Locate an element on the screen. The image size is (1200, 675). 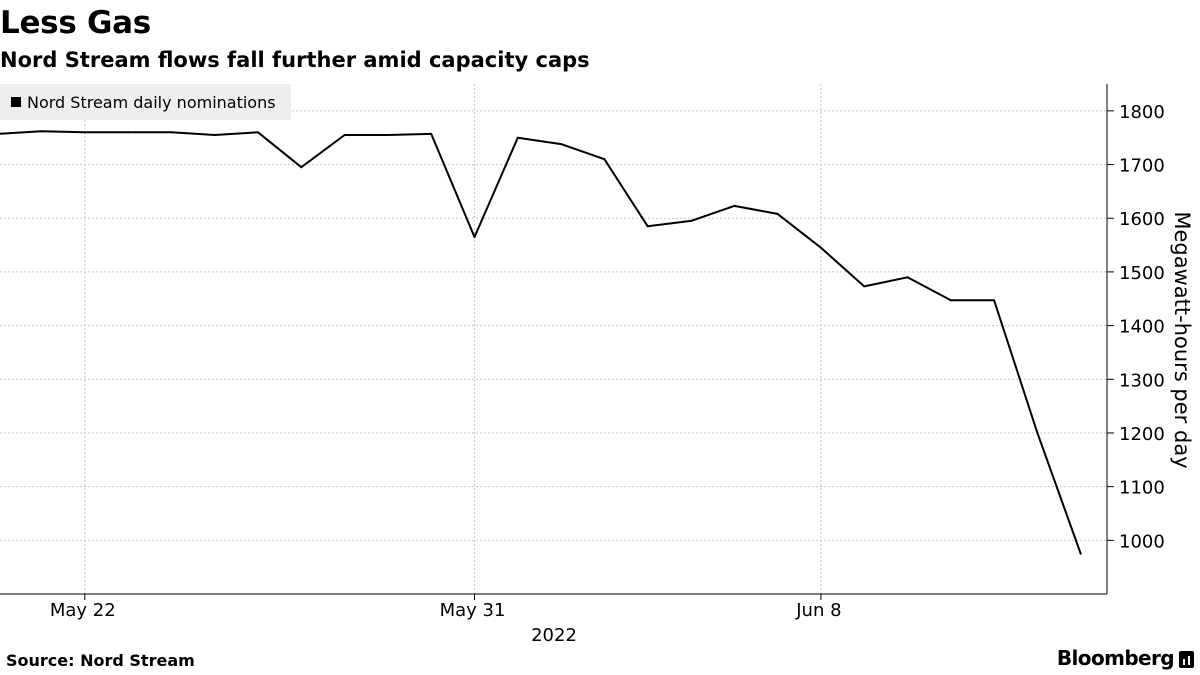
x-axis-year-label: 2022 is located at coordinates (554, 635).